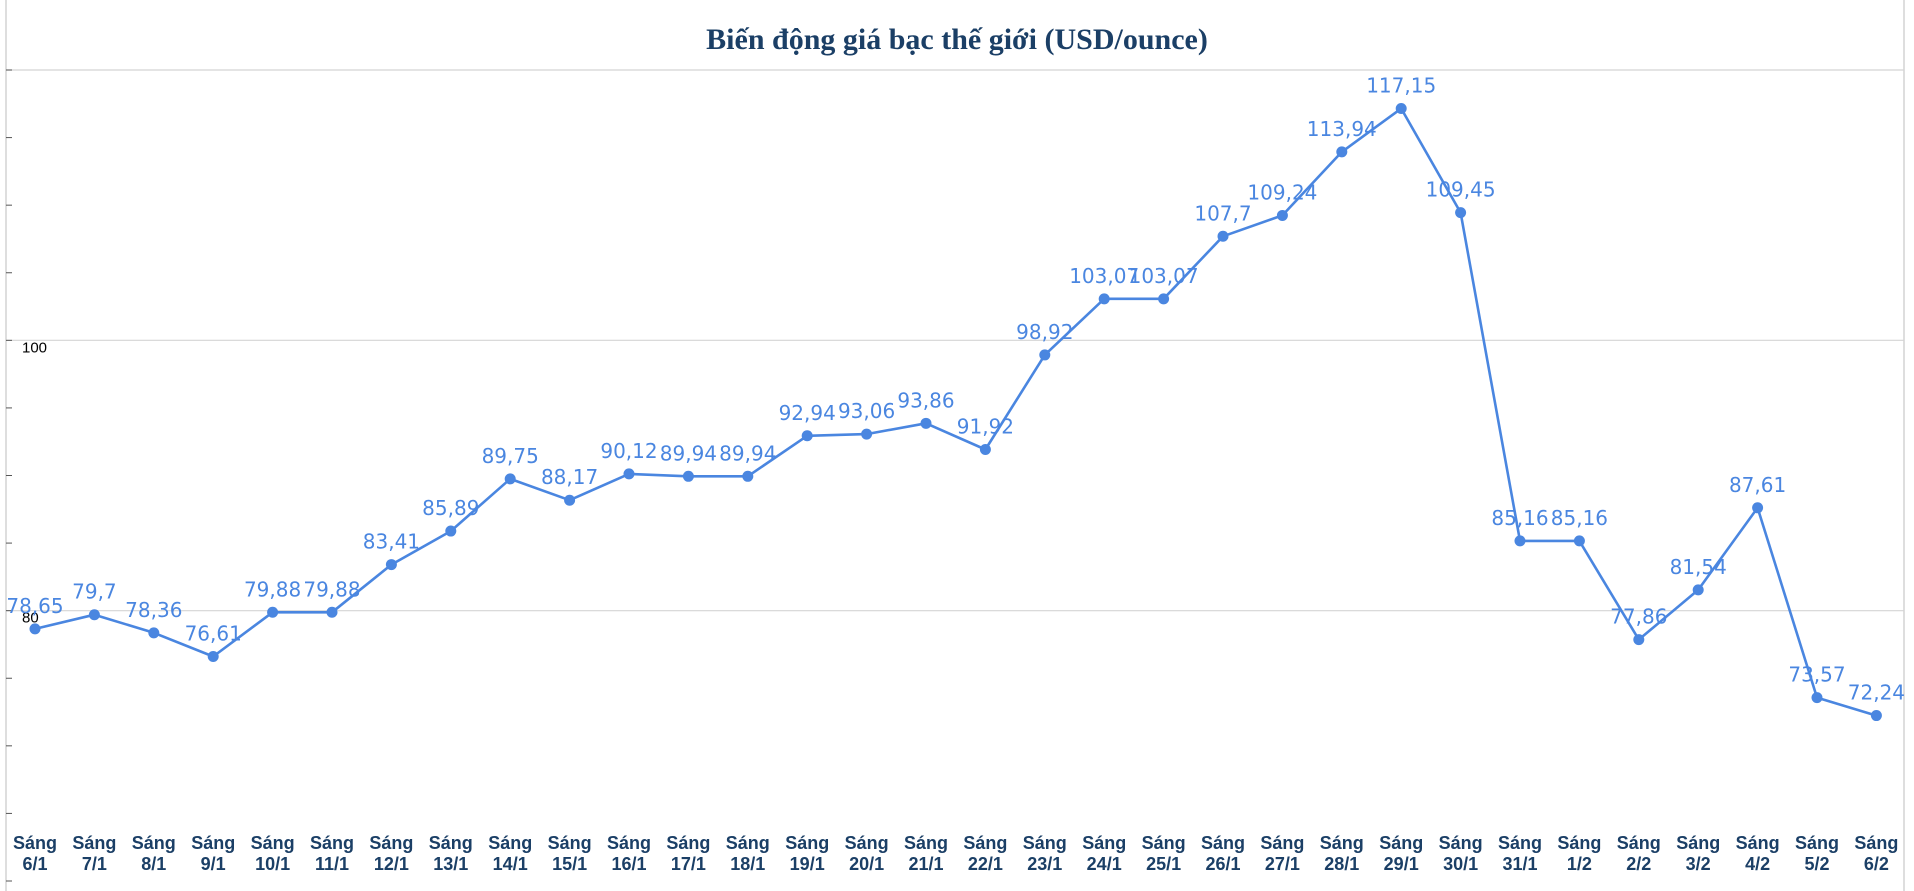 Image resolution: width=1914 pixels, height=891 pixels. Describe the element at coordinates (1342, 129) in the screenshot. I see `data-label: 113,94` at that location.